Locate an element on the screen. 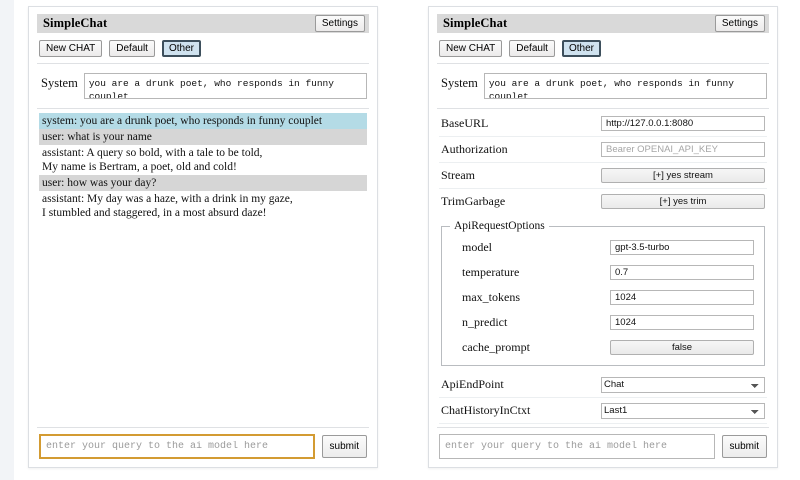  setting-input-n-predict is located at coordinates (682, 322).